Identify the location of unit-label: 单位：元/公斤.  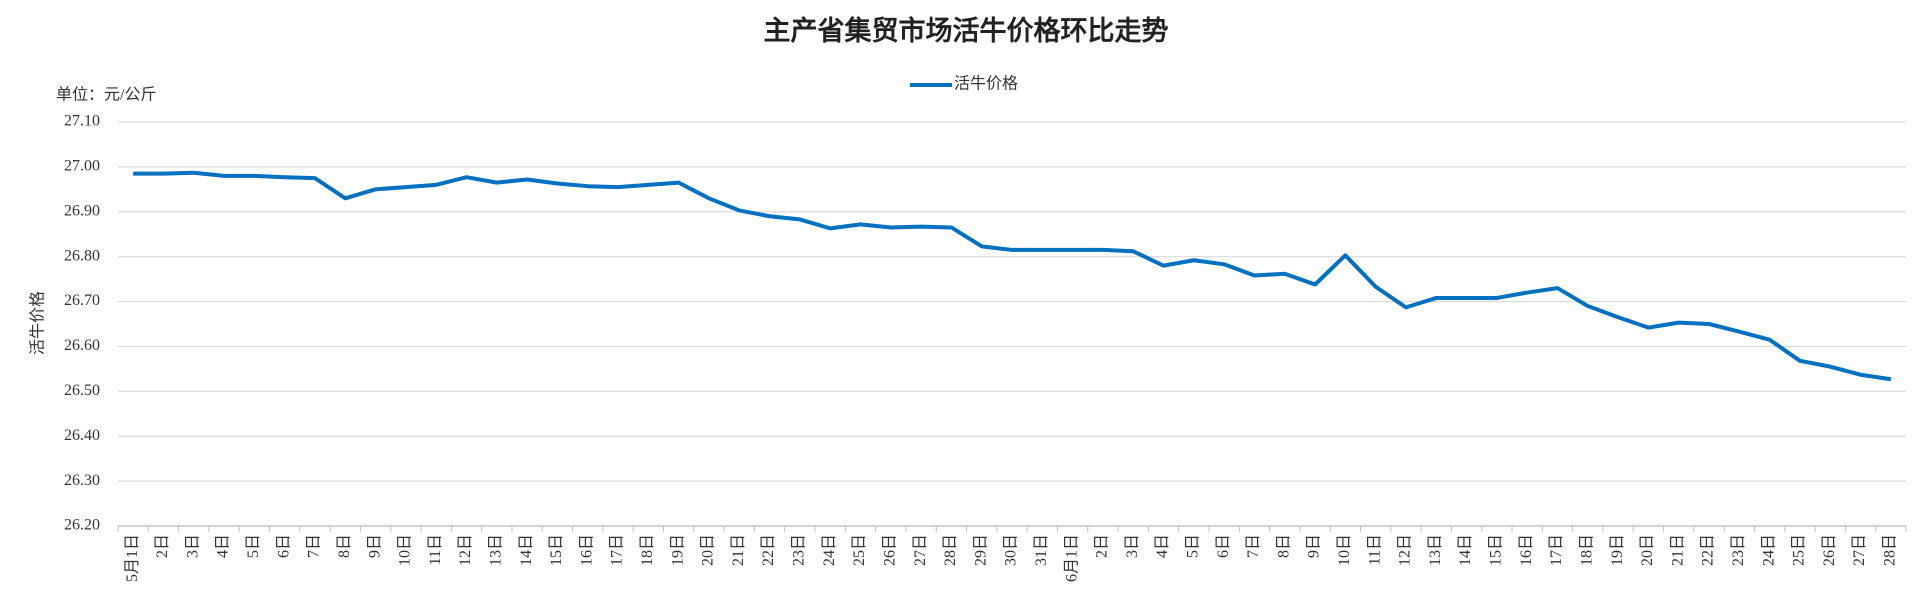
(106, 95).